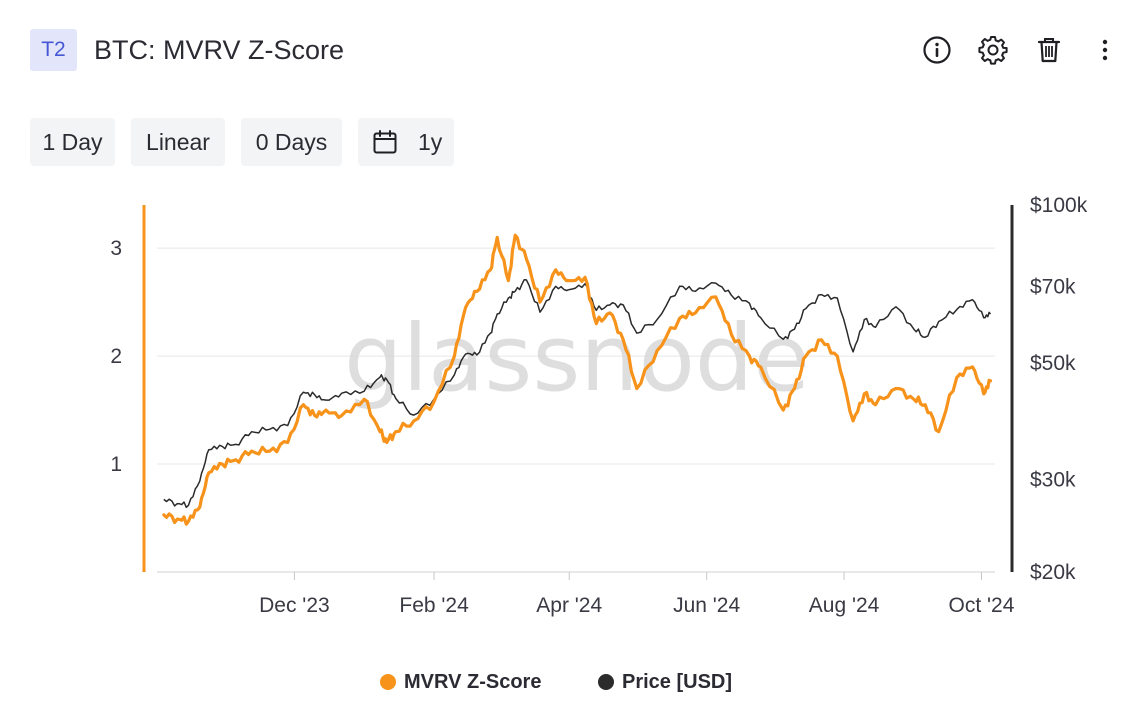 The image size is (1140, 710). I want to click on y-left-tick-label: 2, so click(116, 356).